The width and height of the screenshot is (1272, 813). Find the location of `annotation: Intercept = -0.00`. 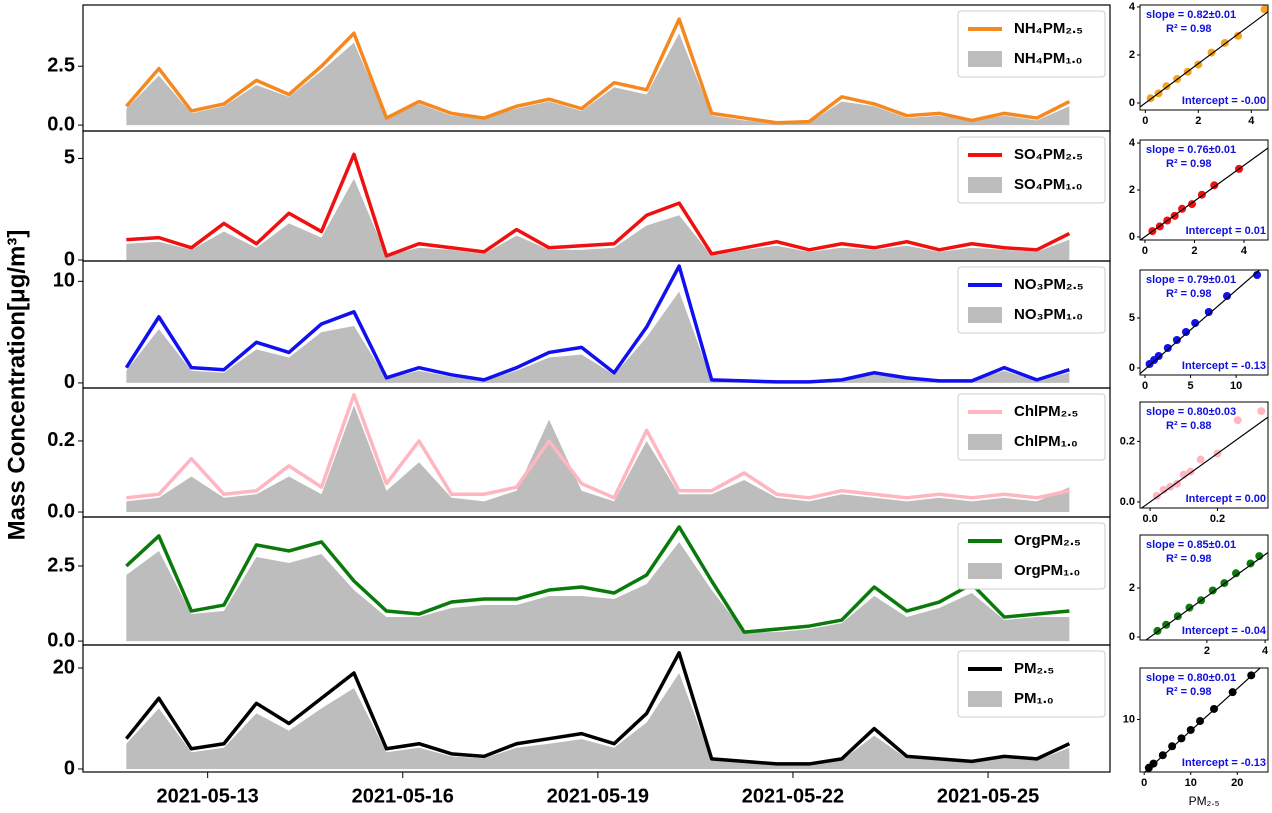

annotation: Intercept = -0.00 is located at coordinates (1224, 101).